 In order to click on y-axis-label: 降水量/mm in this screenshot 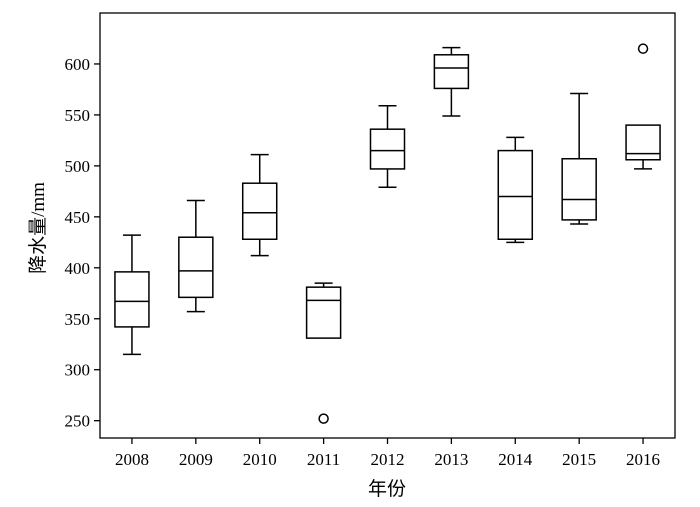, I will do `click(38, 228)`.